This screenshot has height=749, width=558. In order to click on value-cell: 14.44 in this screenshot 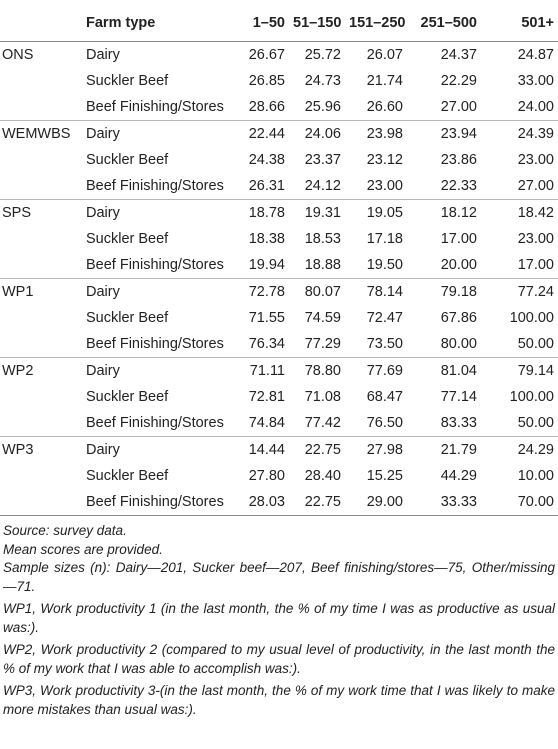, I will do `click(261, 449)`.